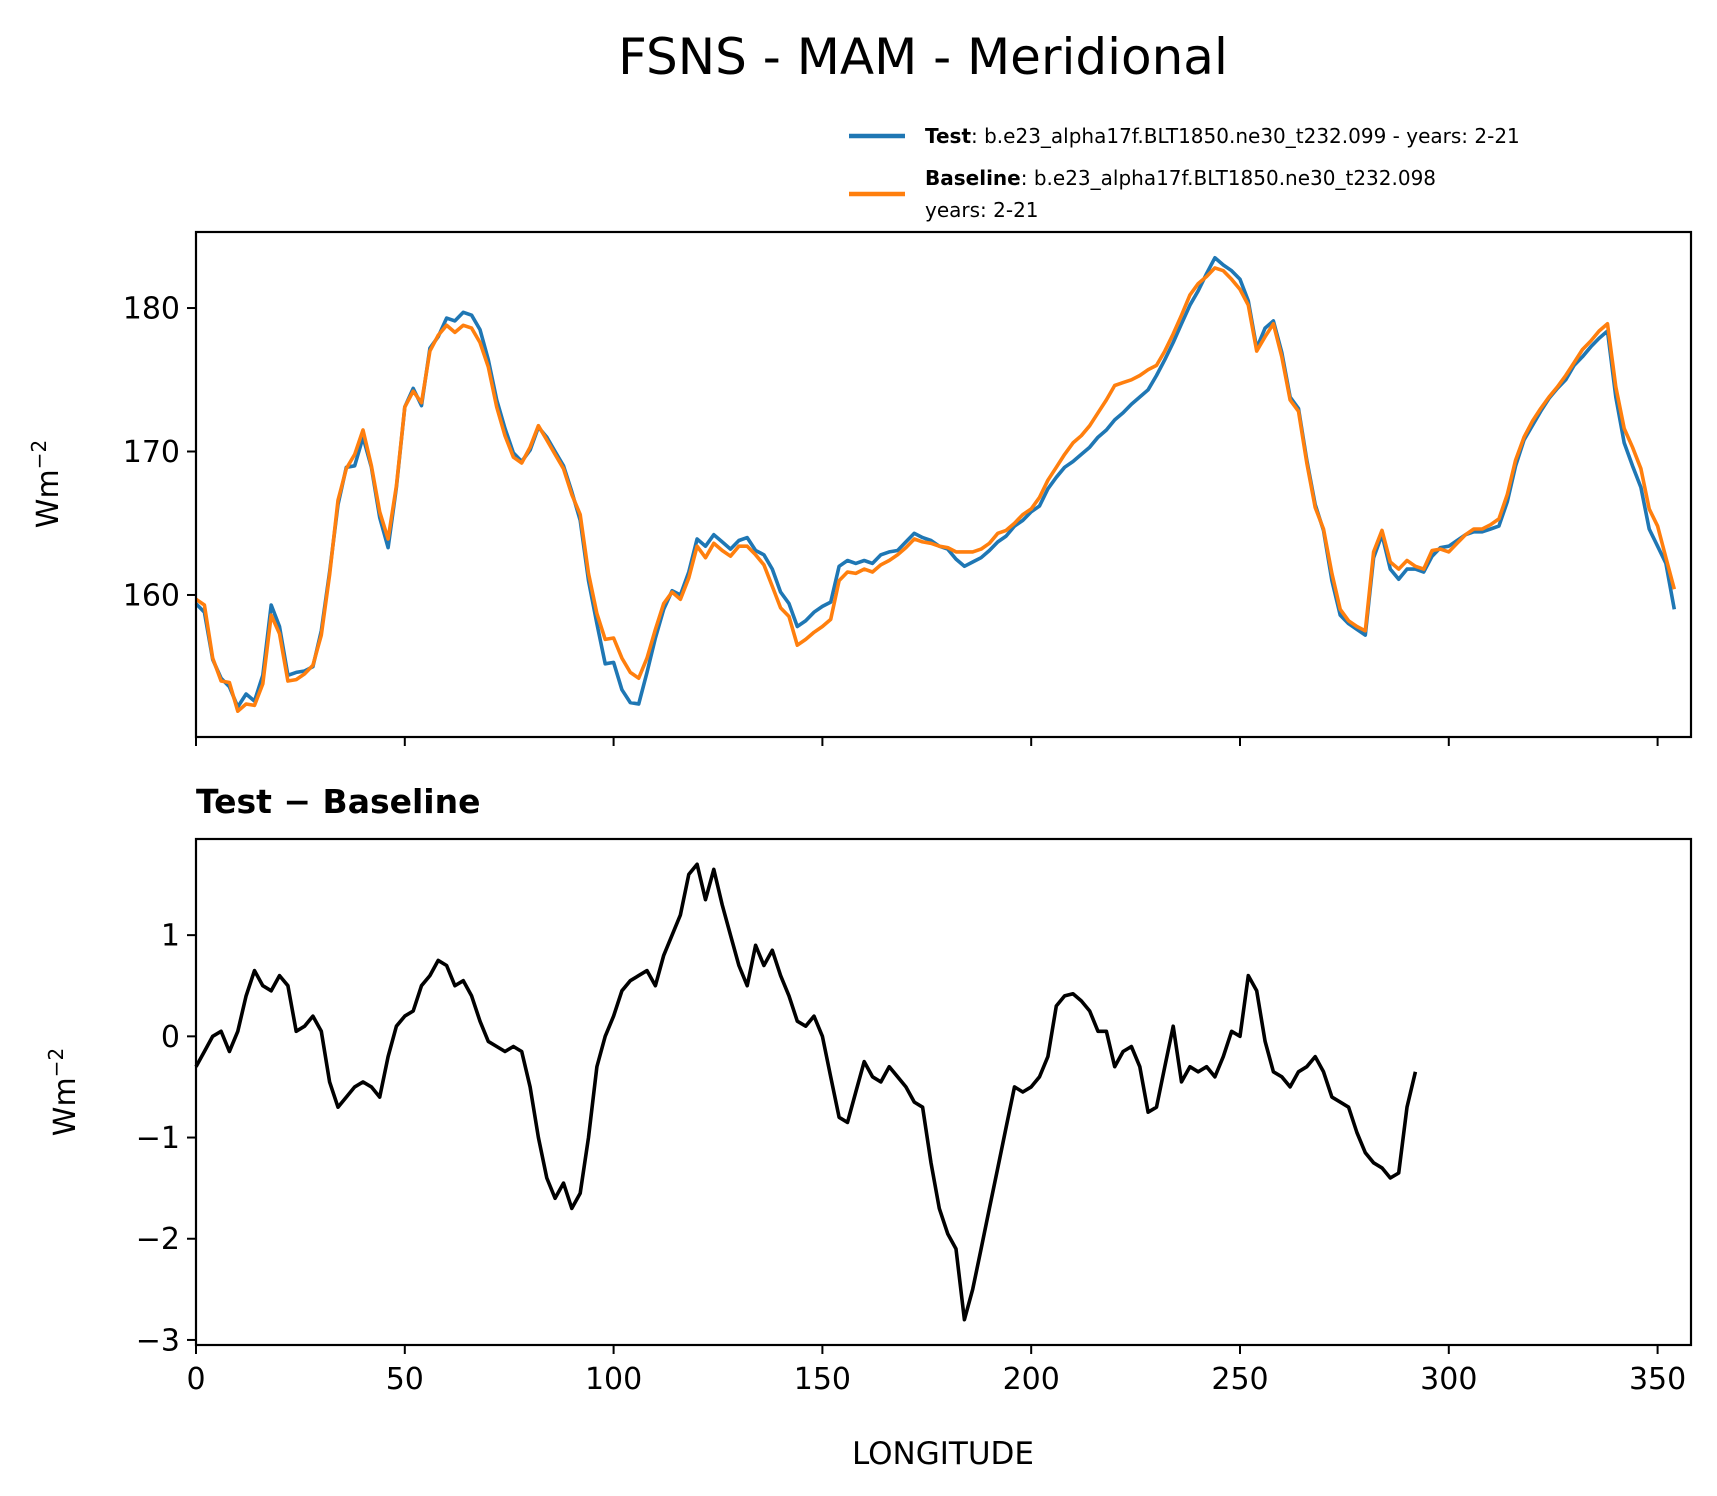 This screenshot has width=1717, height=1496. I want to click on bottom-ylabel-sup: −2, so click(56, 1062).